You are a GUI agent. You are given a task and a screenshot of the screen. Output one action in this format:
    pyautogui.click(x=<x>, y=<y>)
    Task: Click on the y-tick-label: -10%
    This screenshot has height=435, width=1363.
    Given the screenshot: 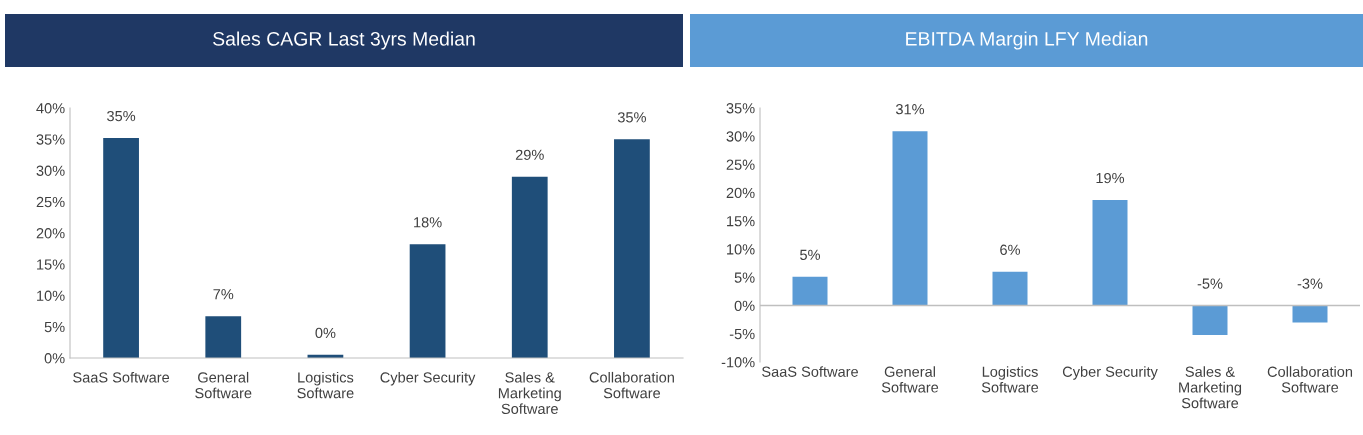 What is the action you would take?
    pyautogui.click(x=738, y=362)
    